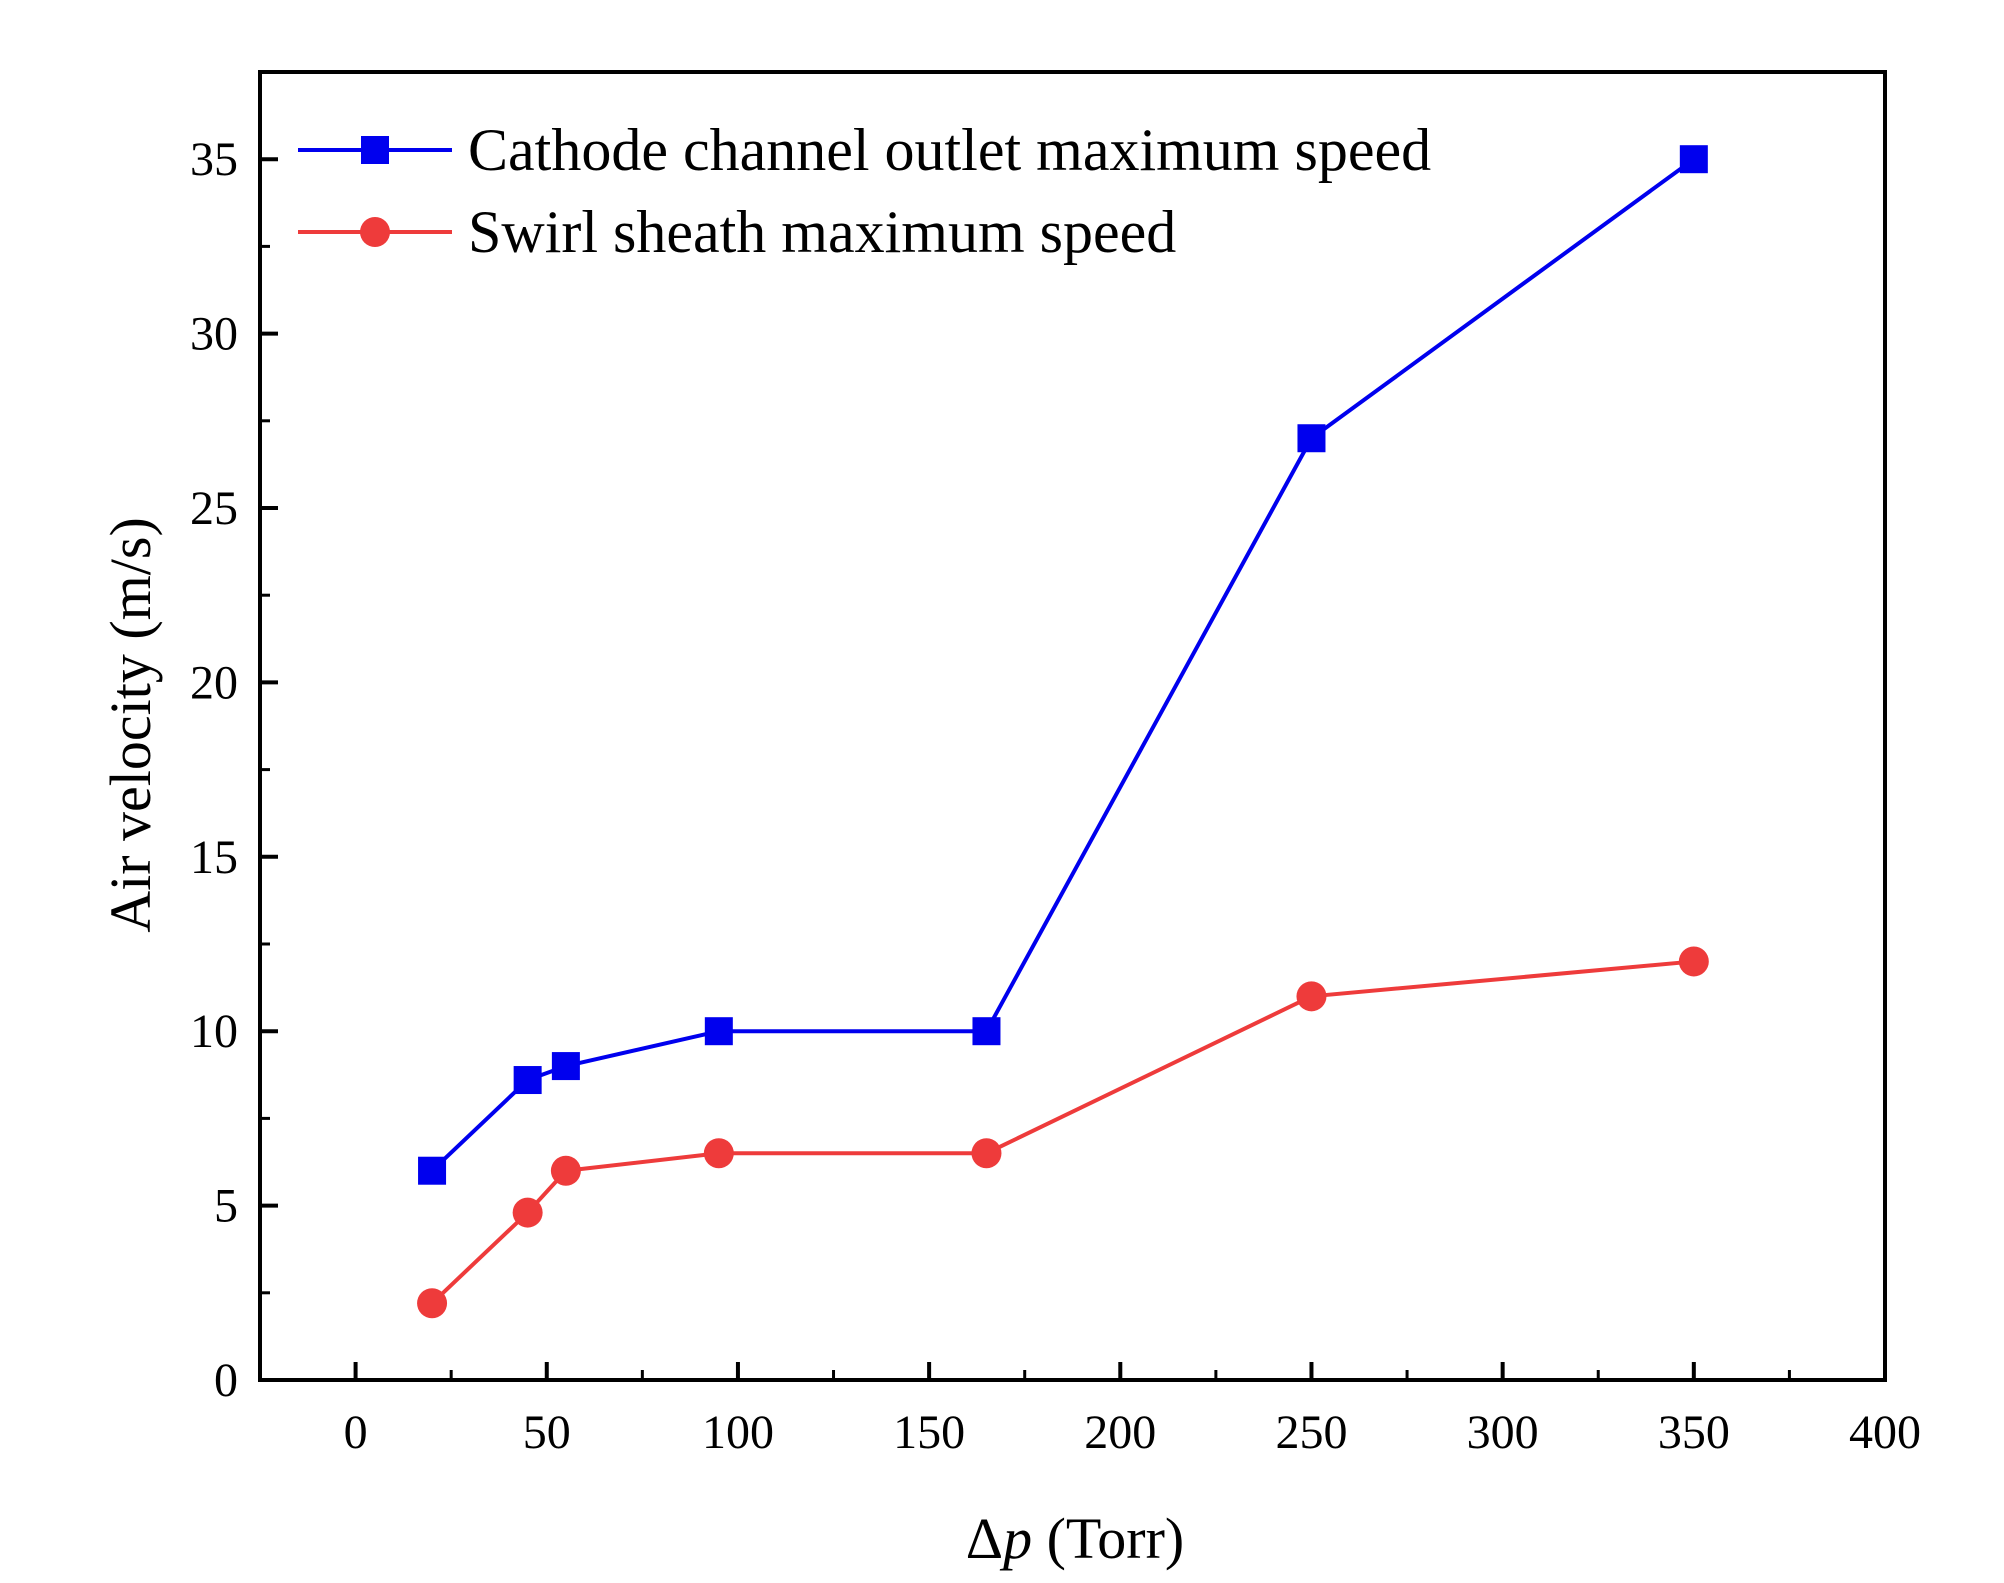  Describe the element at coordinates (1075, 1538) in the screenshot. I see `x-axis-title: Δp (Torr)` at that location.